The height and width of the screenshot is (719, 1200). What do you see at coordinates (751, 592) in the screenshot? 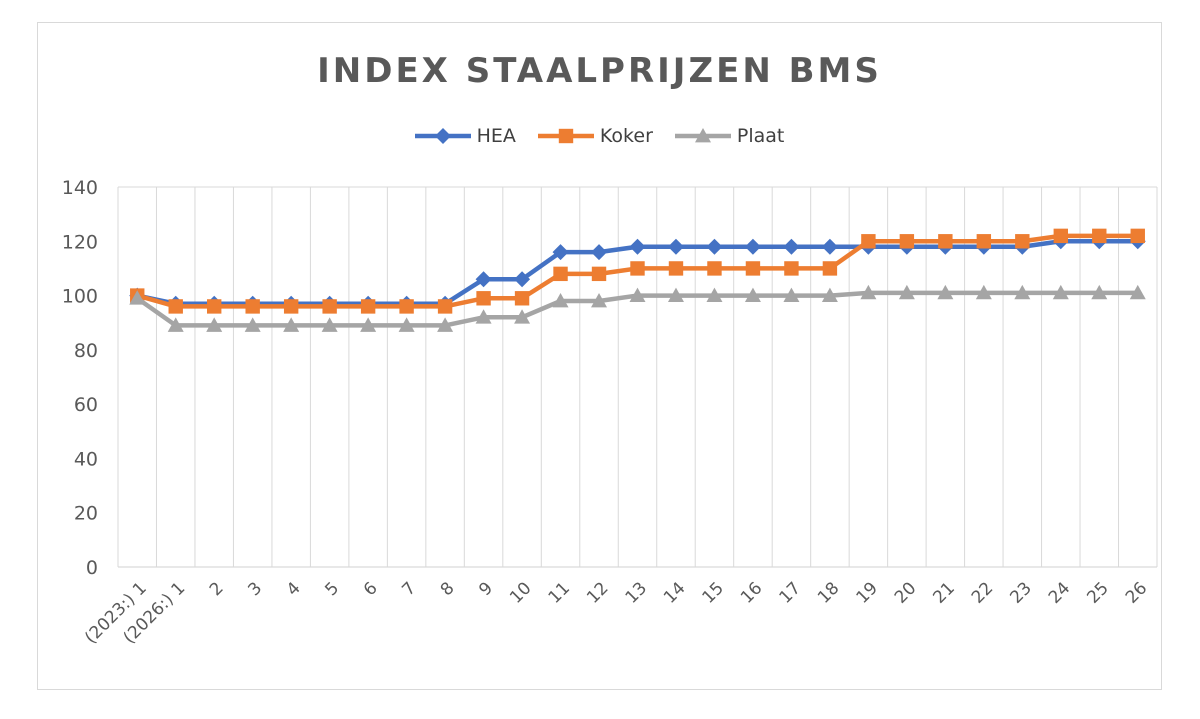
I see `x-tick-label: 16` at bounding box center [751, 592].